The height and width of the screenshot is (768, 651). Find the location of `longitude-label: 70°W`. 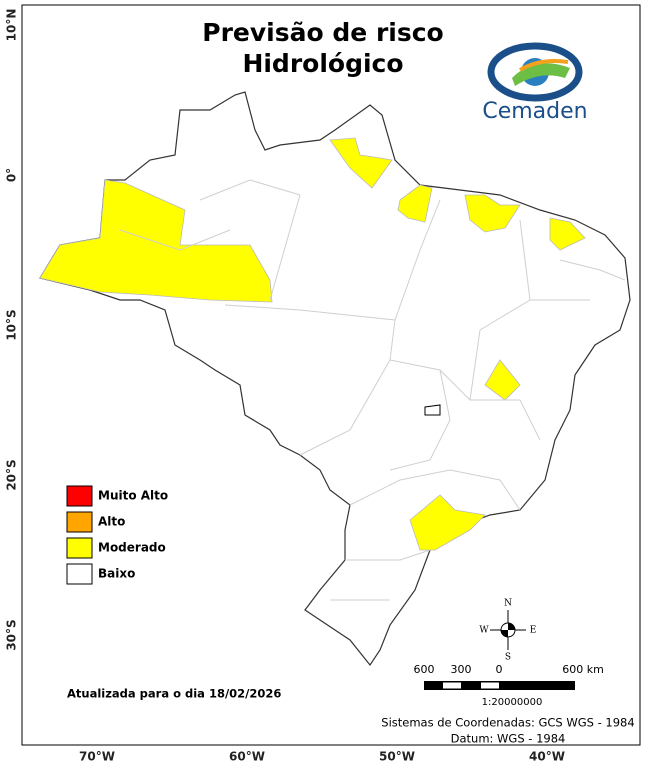

longitude-label: 70°W is located at coordinates (97, 757).